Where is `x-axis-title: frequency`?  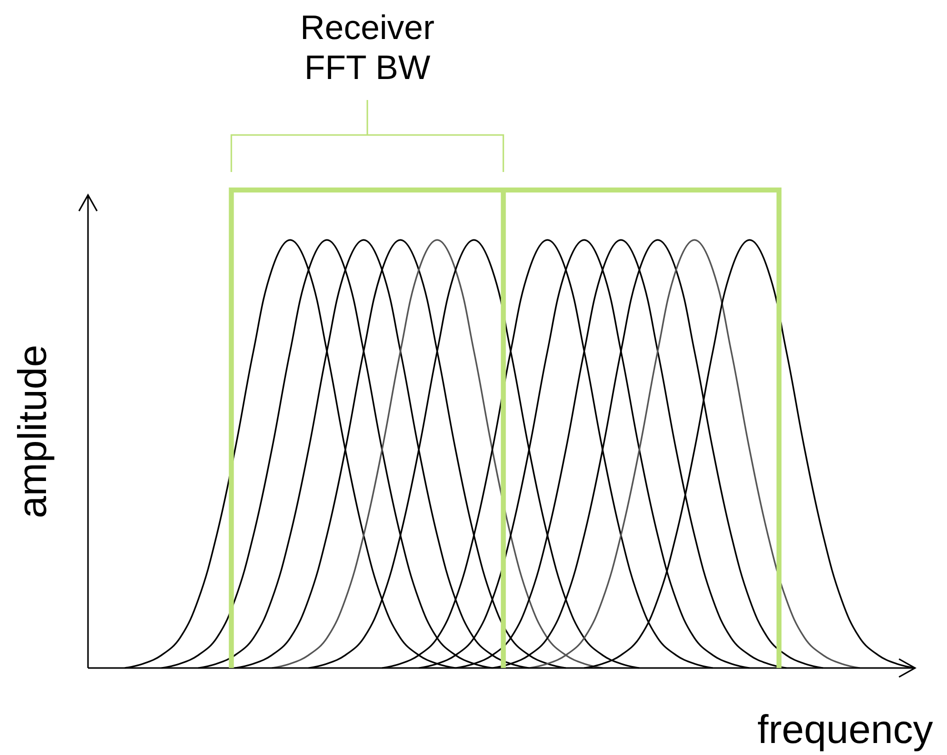 x-axis-title: frequency is located at coordinates (845, 730).